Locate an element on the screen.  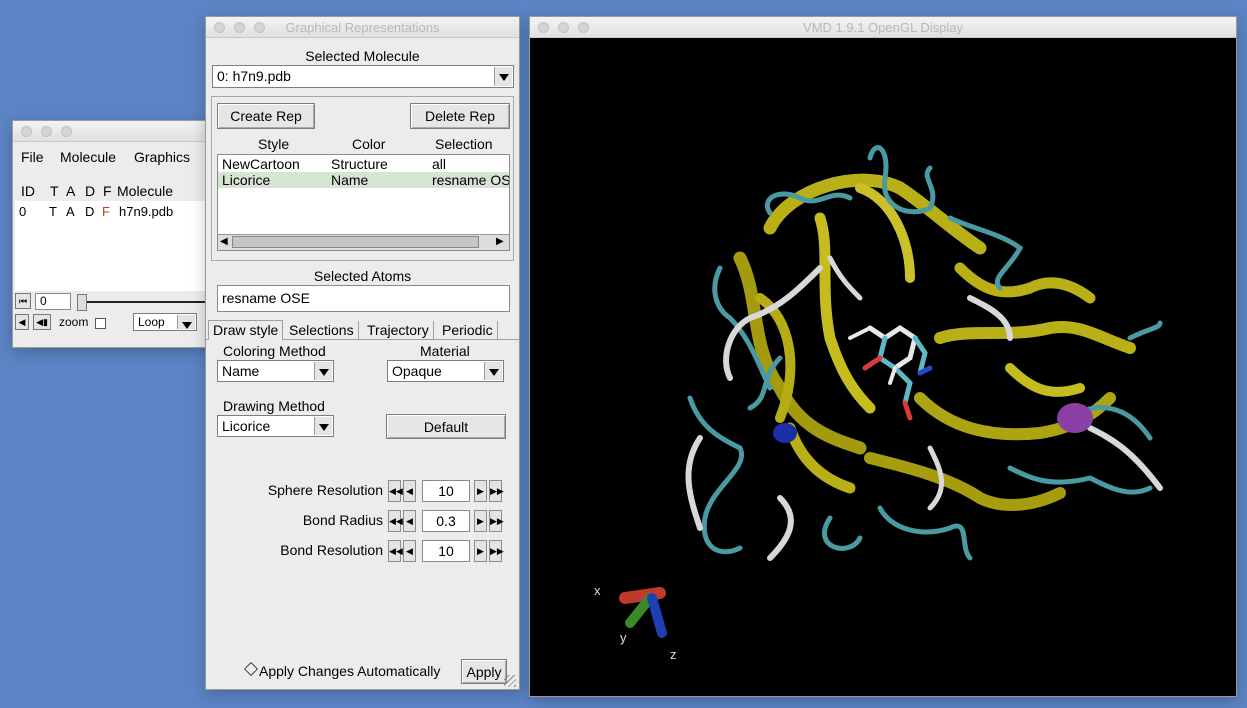
play-back-button: ◀▮ is located at coordinates (42, 322).